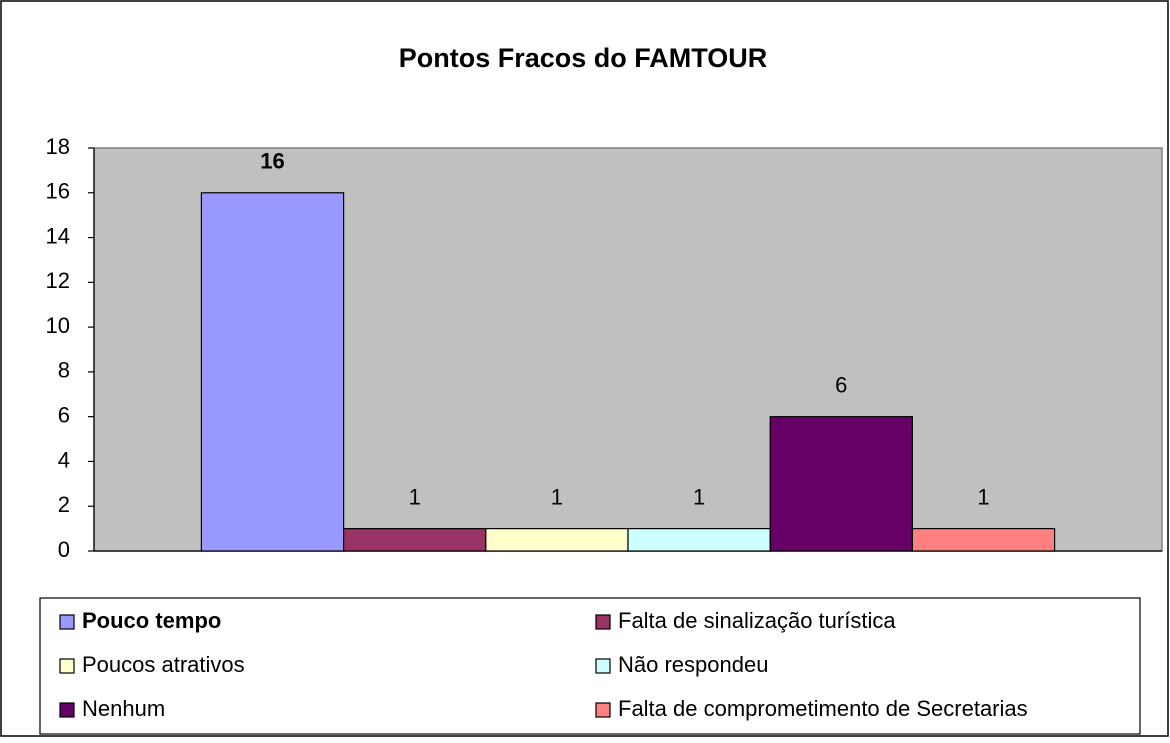 This screenshot has height=743, width=1170. What do you see at coordinates (583, 58) in the screenshot?
I see `chart-title: Pontos Fracos do FAMTOUR` at bounding box center [583, 58].